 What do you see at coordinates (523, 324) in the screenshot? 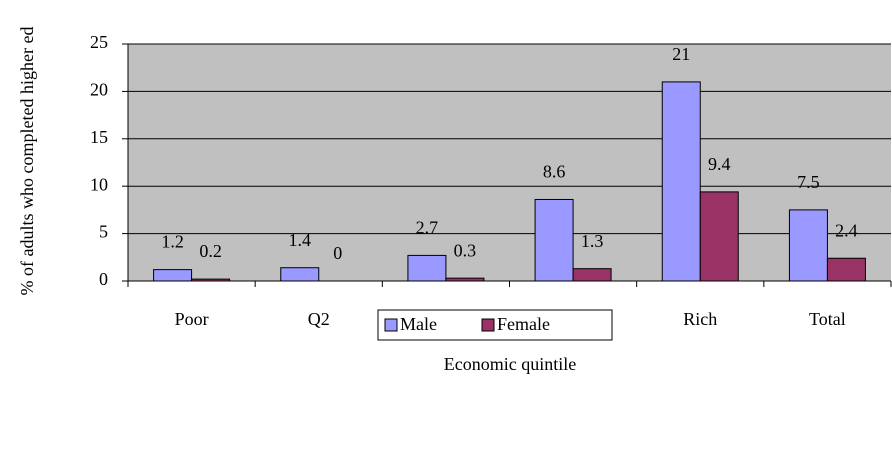
I see `legend-label: Female` at bounding box center [523, 324].